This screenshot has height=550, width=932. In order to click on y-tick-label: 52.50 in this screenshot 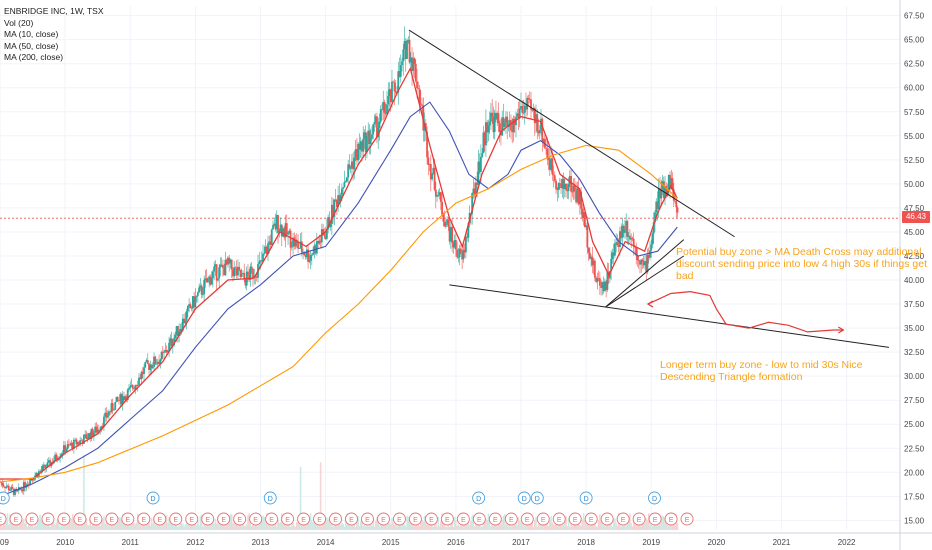, I will do `click(914, 160)`.